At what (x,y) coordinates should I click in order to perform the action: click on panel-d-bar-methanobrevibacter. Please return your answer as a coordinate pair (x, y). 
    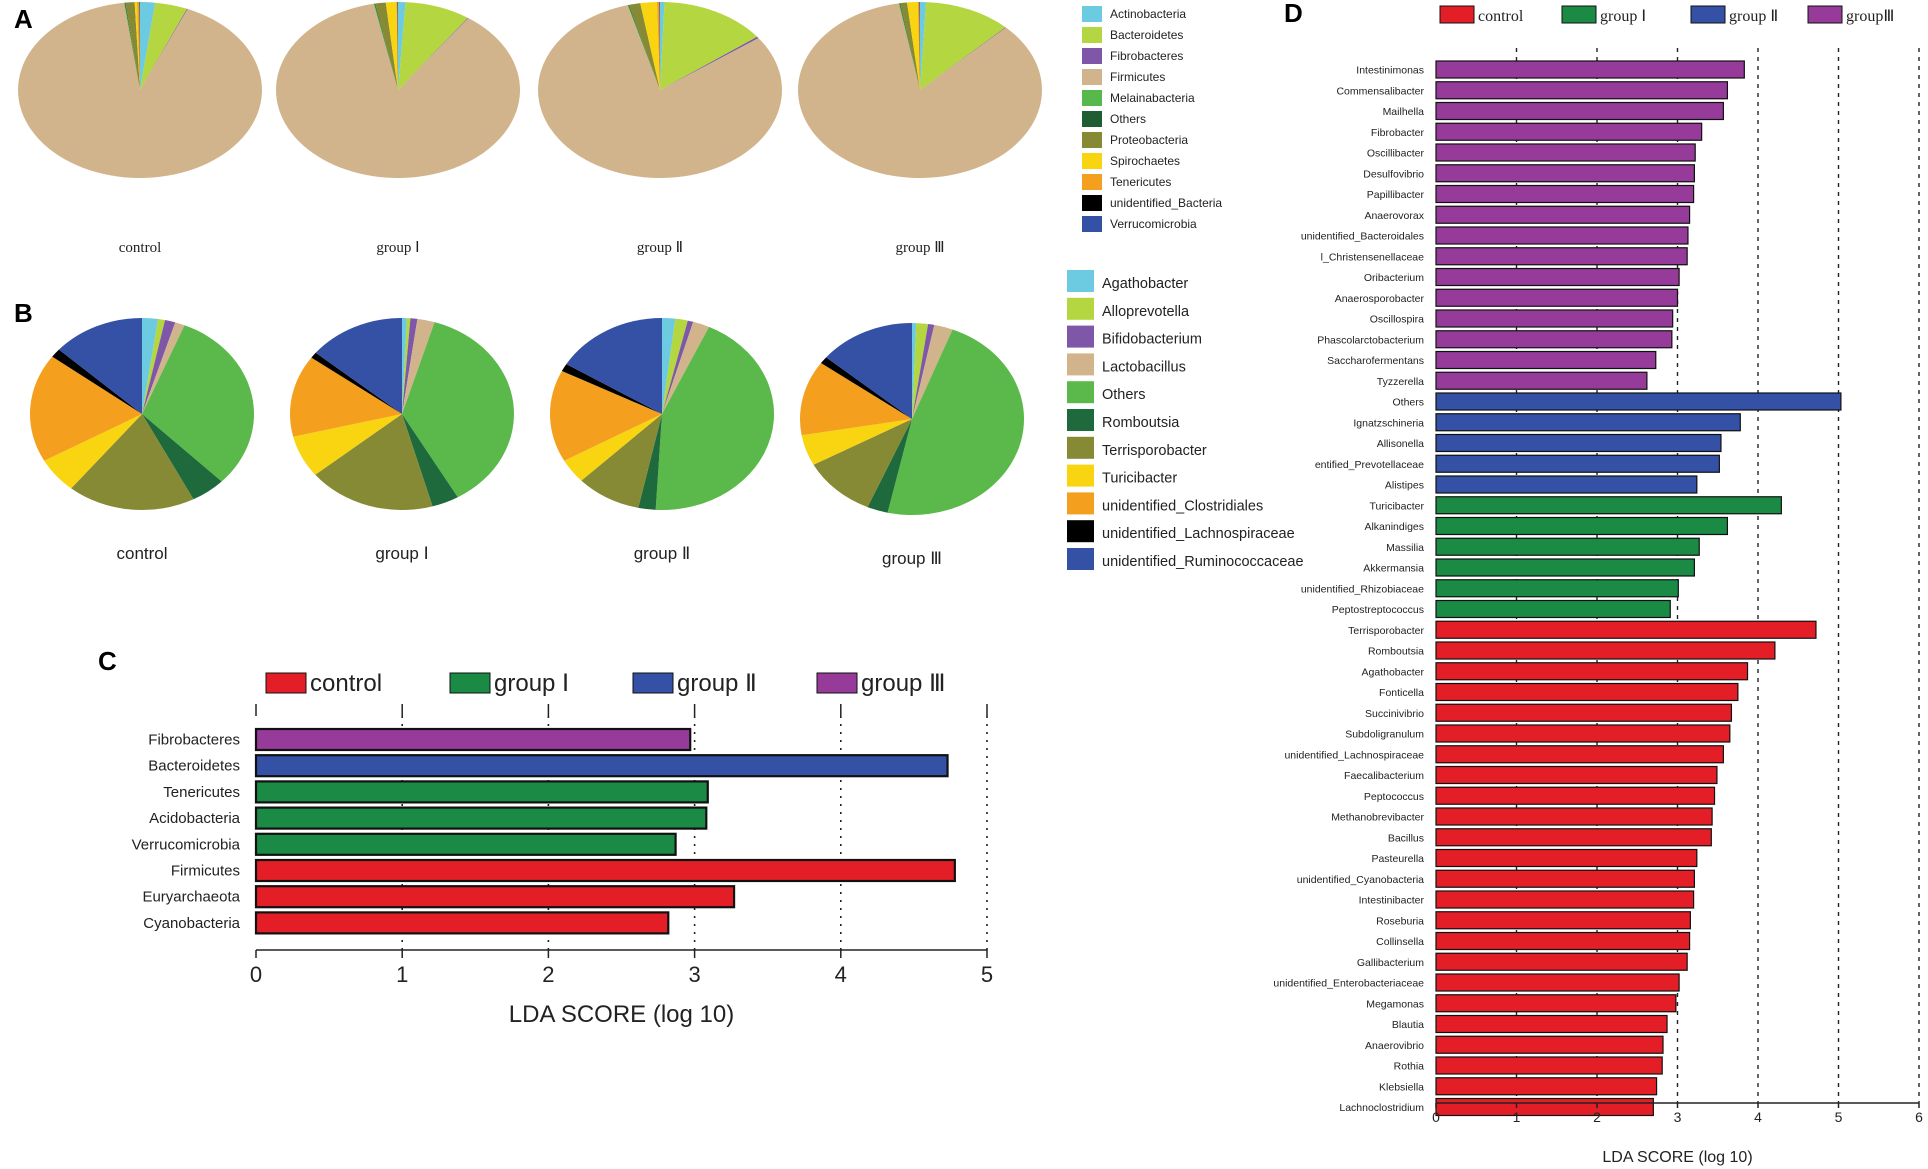
    Looking at the image, I should click on (1574, 816).